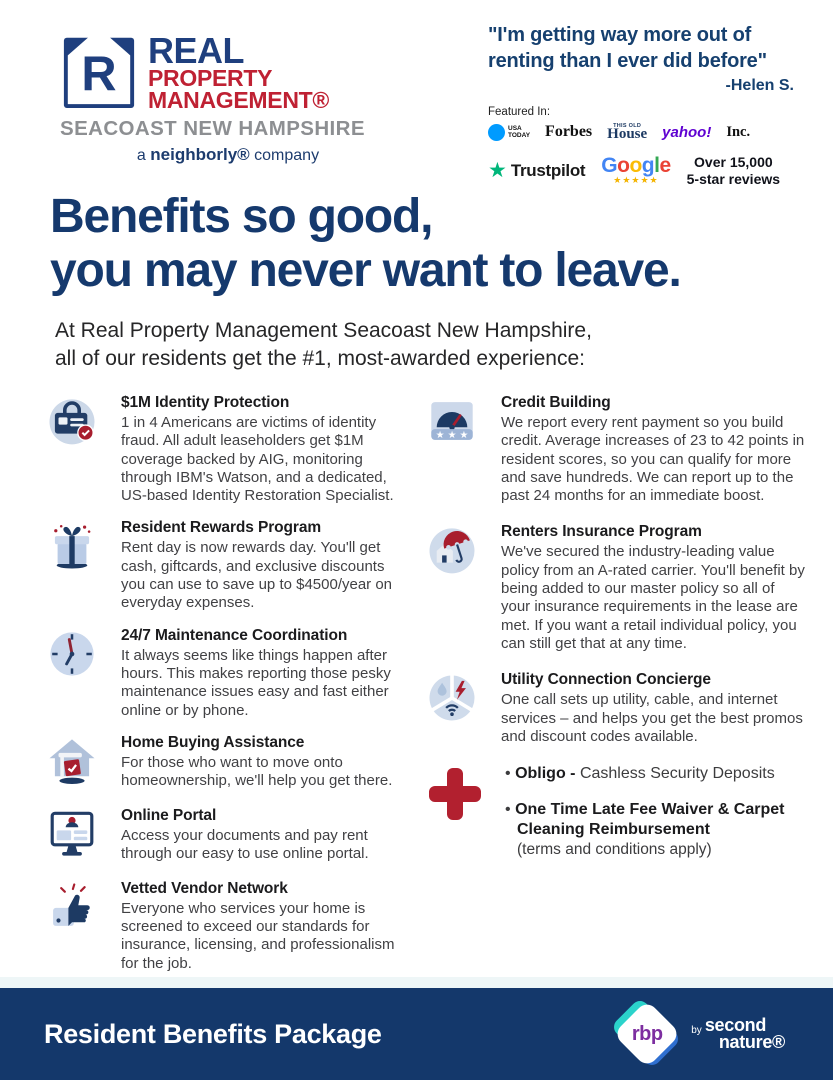 Image resolution: width=833 pixels, height=1080 pixels. What do you see at coordinates (738, 131) in the screenshot?
I see `inc-logo: Inc.` at bounding box center [738, 131].